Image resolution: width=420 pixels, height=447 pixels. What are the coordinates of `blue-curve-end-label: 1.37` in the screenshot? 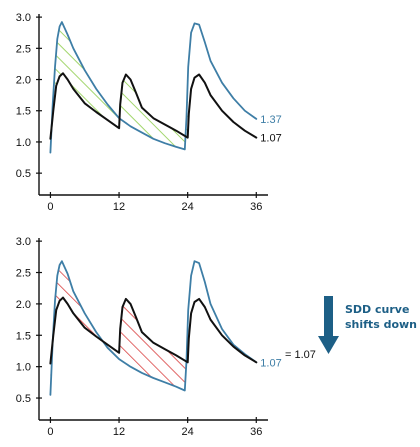 It's located at (270, 120).